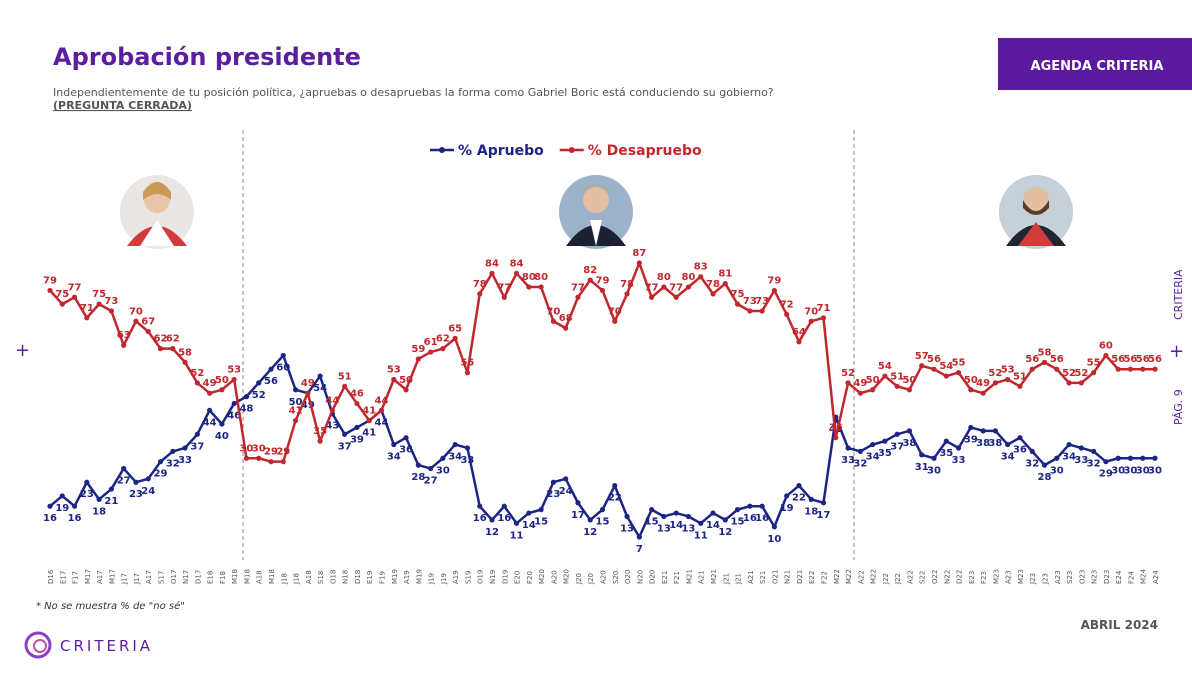 This screenshot has width=1192, height=673. What do you see at coordinates (640, 577) in the screenshot?
I see `x-tick-label: N20` at bounding box center [640, 577].